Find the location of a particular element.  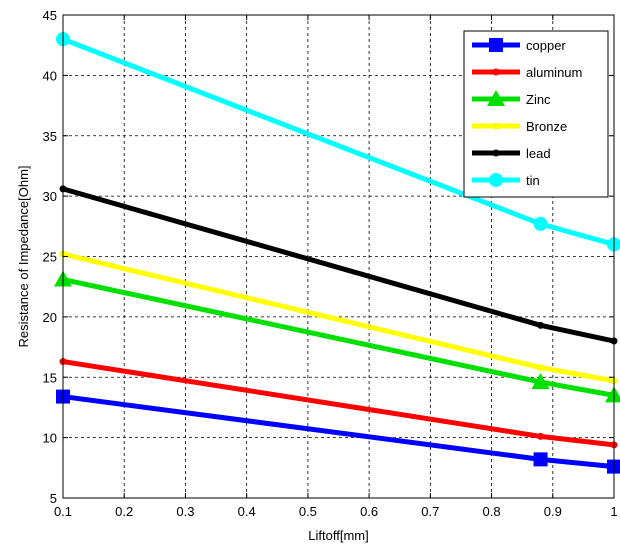

legend-label: Bronze is located at coordinates (546, 126).